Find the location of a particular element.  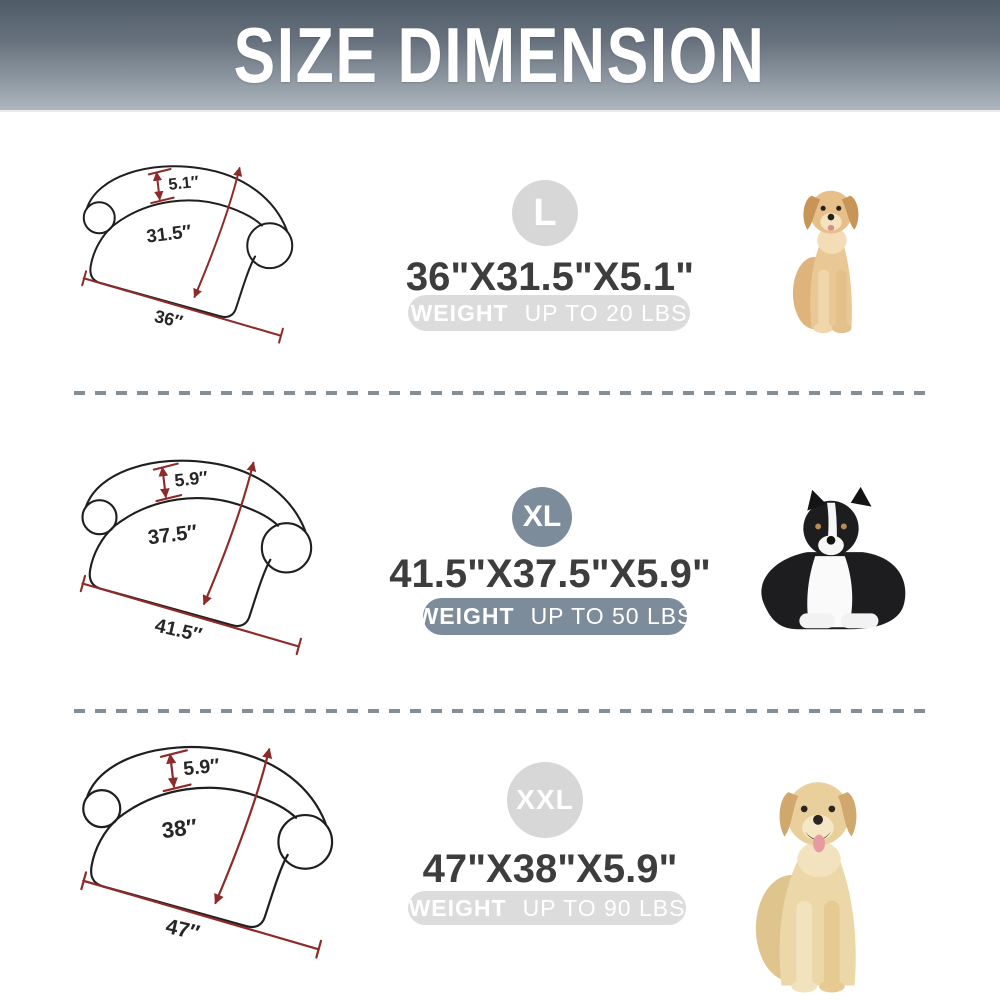

dog-photo-golden-retriever-puppy is located at coordinates (829, 258).